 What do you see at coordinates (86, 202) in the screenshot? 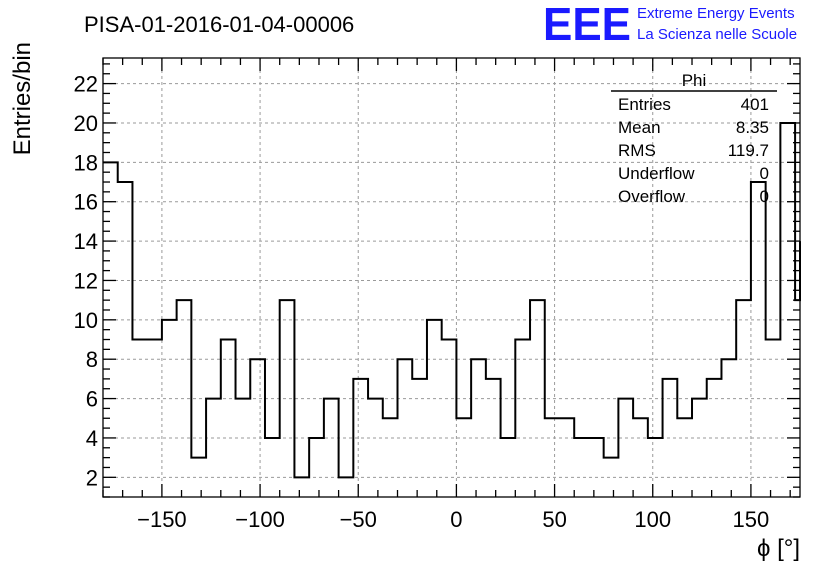
I see `y-tick-label: 16` at bounding box center [86, 202].